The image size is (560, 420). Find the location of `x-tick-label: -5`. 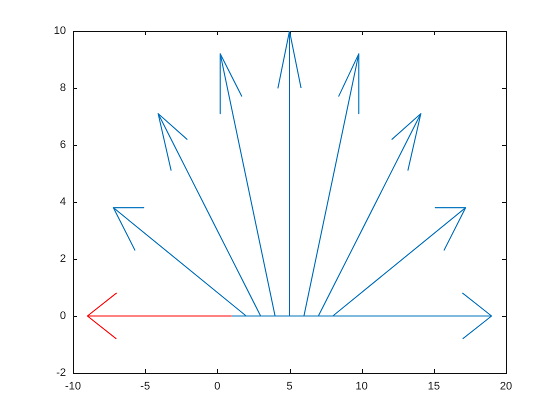

x-tick-label: -5 is located at coordinates (145, 386).